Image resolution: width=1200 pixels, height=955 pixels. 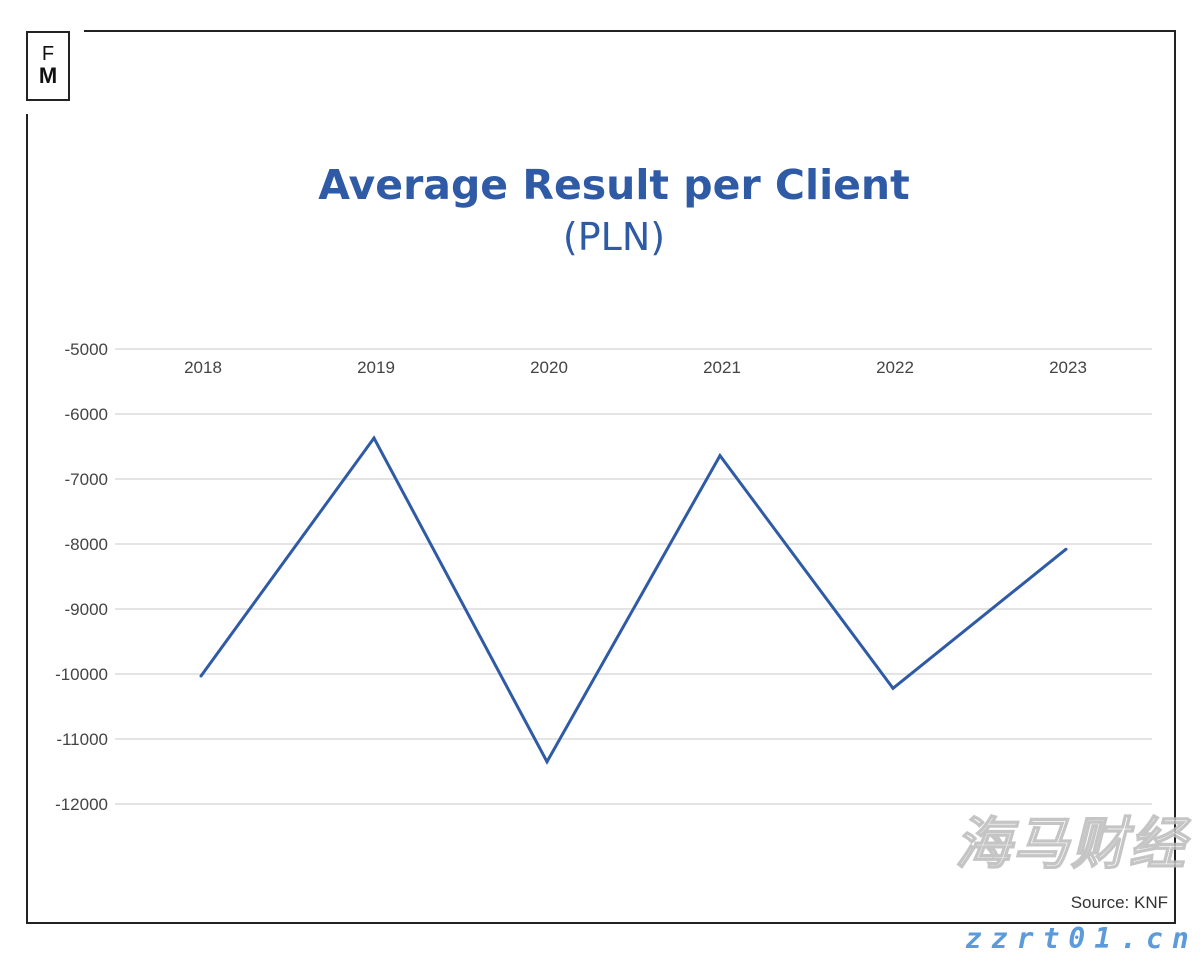 I want to click on y-tick-label: -7000, so click(x=86, y=479).